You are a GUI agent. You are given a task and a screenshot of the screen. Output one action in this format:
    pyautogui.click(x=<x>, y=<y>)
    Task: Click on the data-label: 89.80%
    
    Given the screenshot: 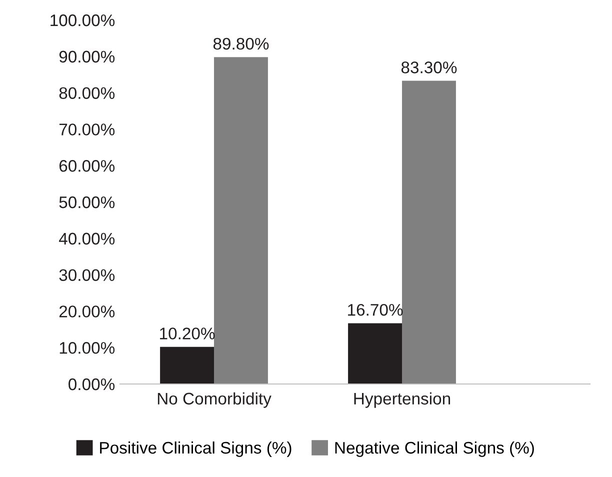 What is the action you would take?
    pyautogui.click(x=241, y=44)
    